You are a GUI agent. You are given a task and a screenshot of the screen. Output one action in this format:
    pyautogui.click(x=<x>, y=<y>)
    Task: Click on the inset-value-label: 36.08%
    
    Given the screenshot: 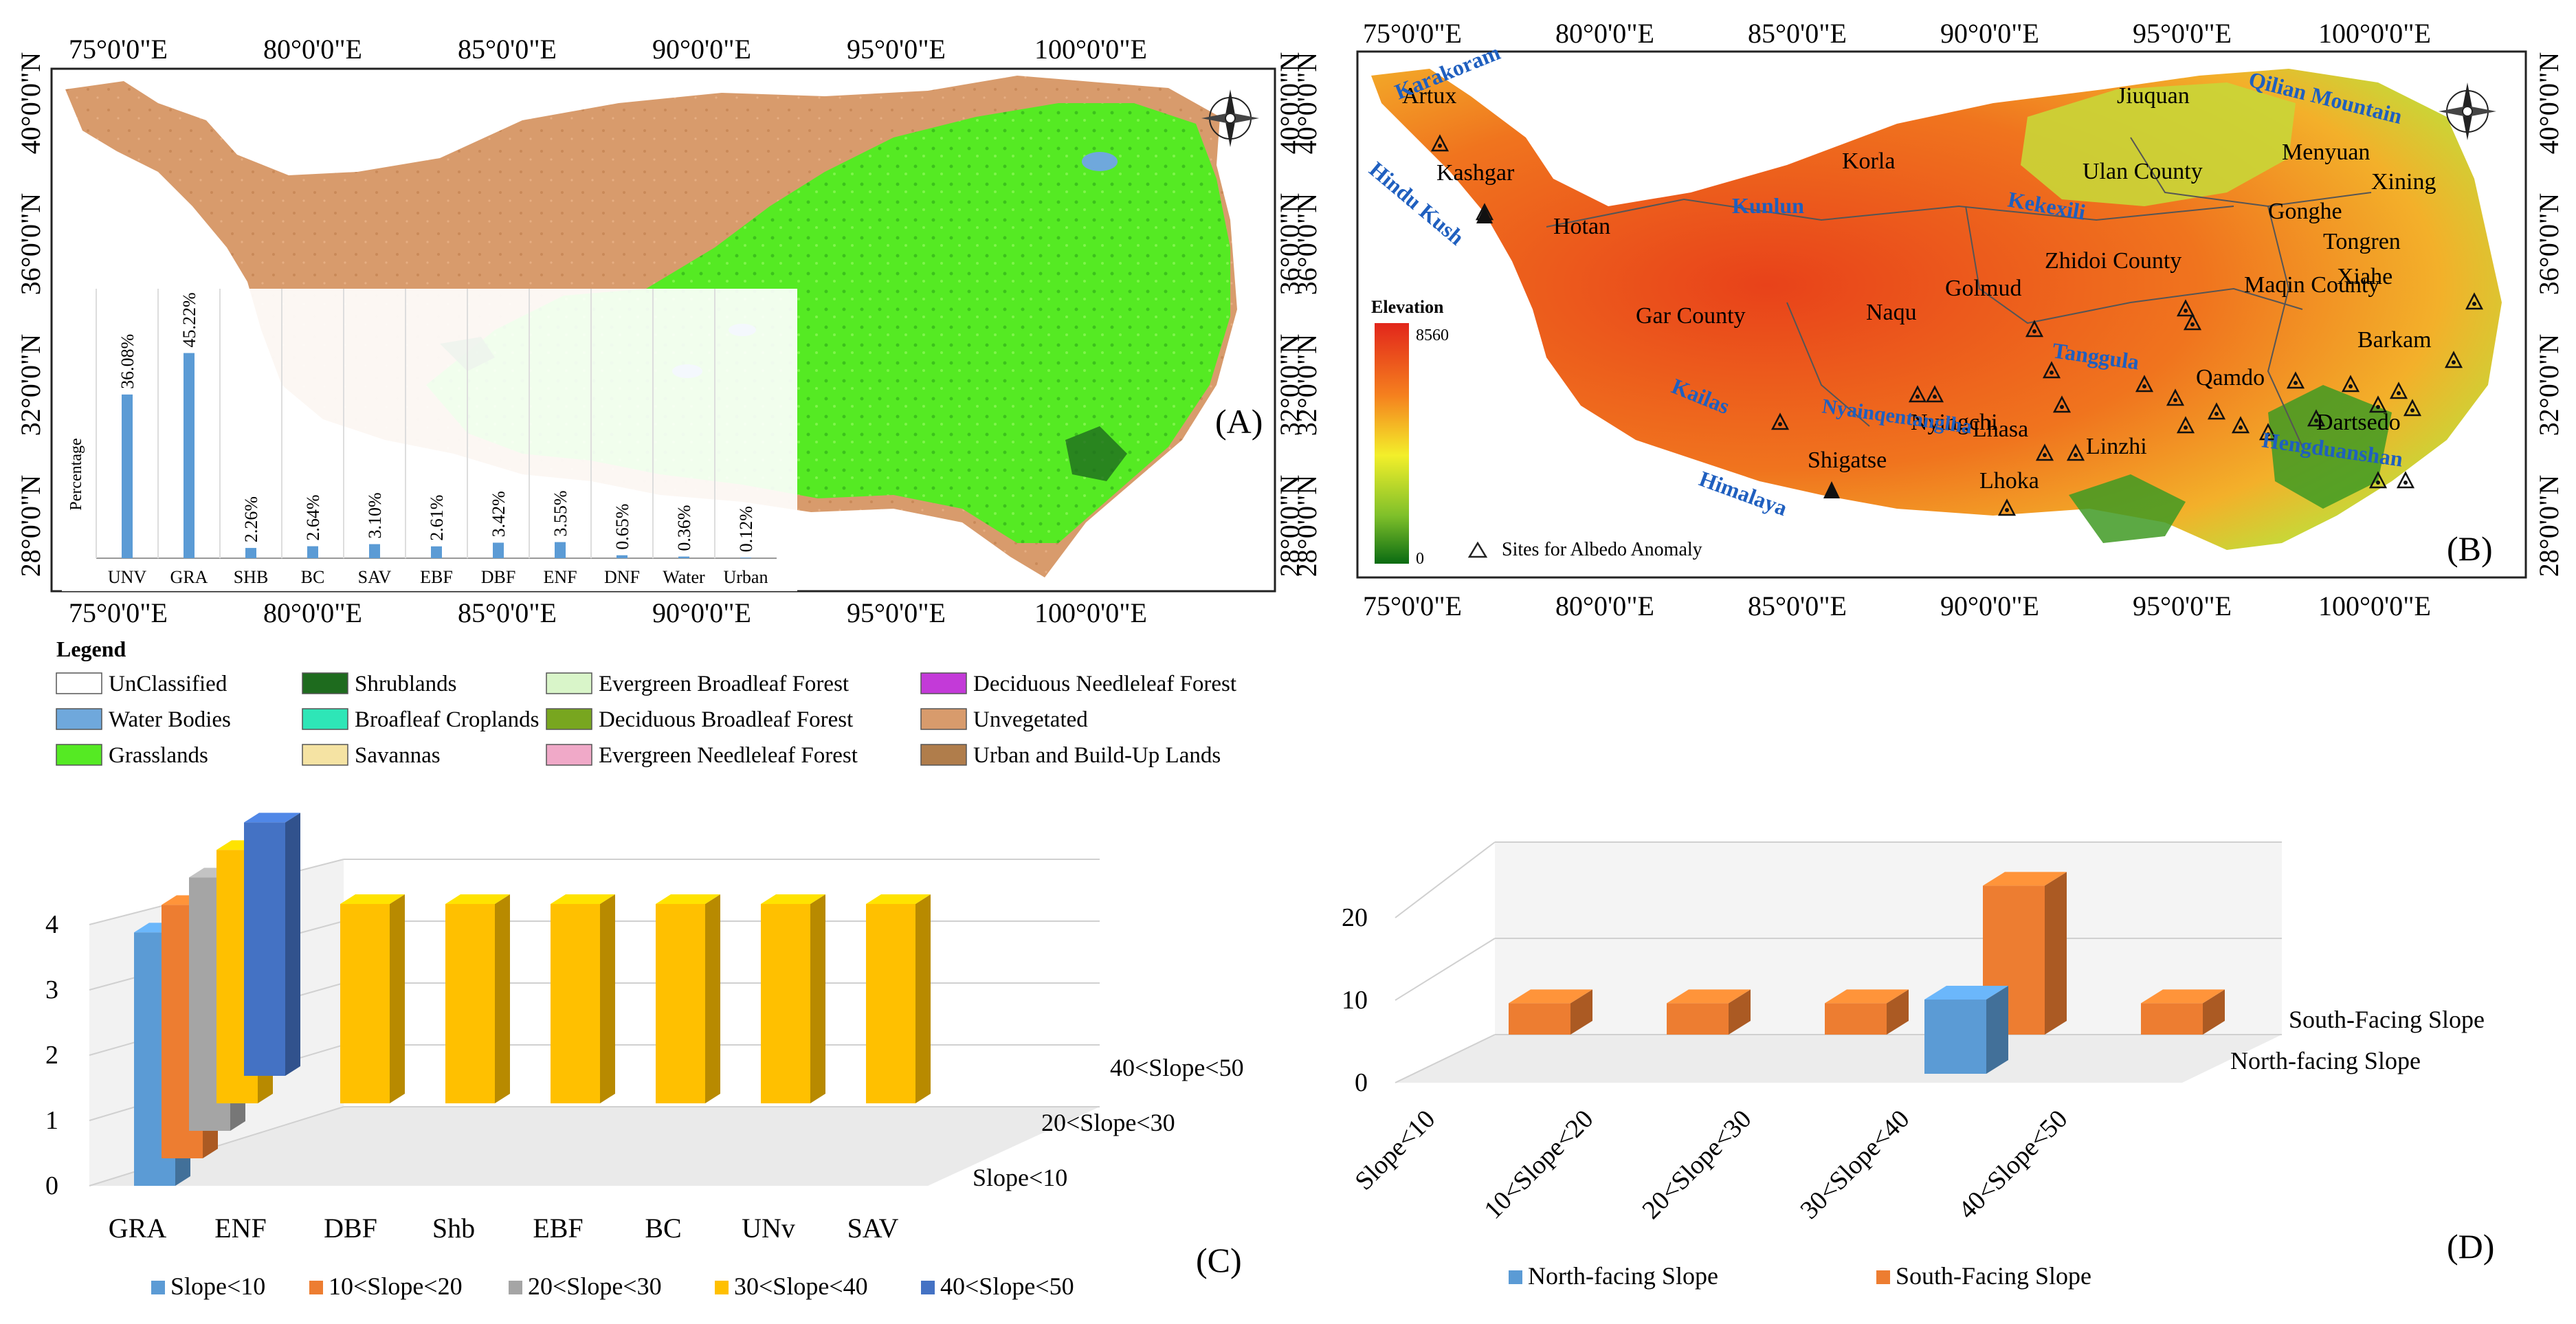 What is the action you would take?
    pyautogui.click(x=127, y=361)
    